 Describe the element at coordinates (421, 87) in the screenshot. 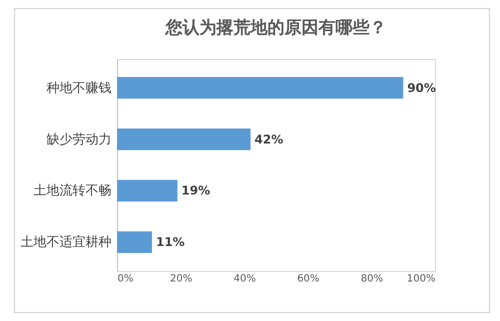

I see `data-label: 90%` at that location.